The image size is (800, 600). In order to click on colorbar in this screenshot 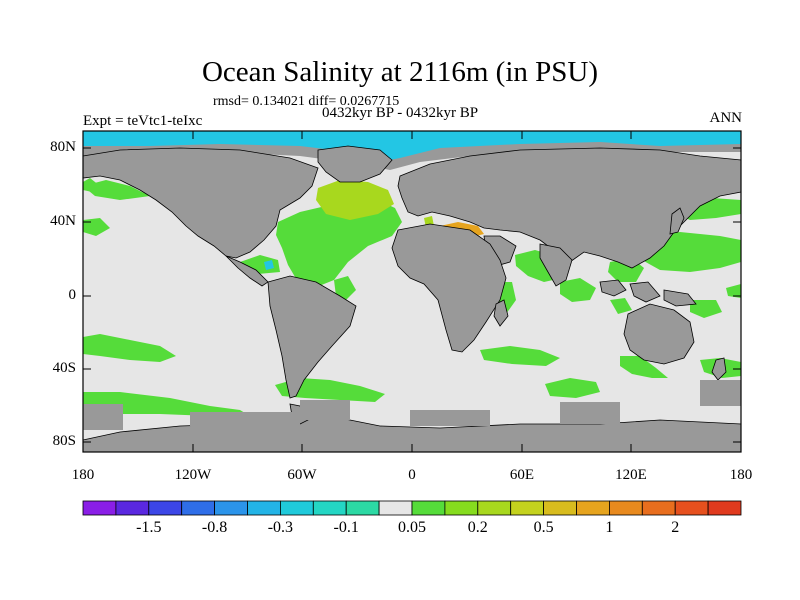, I will do `click(412, 508)`.